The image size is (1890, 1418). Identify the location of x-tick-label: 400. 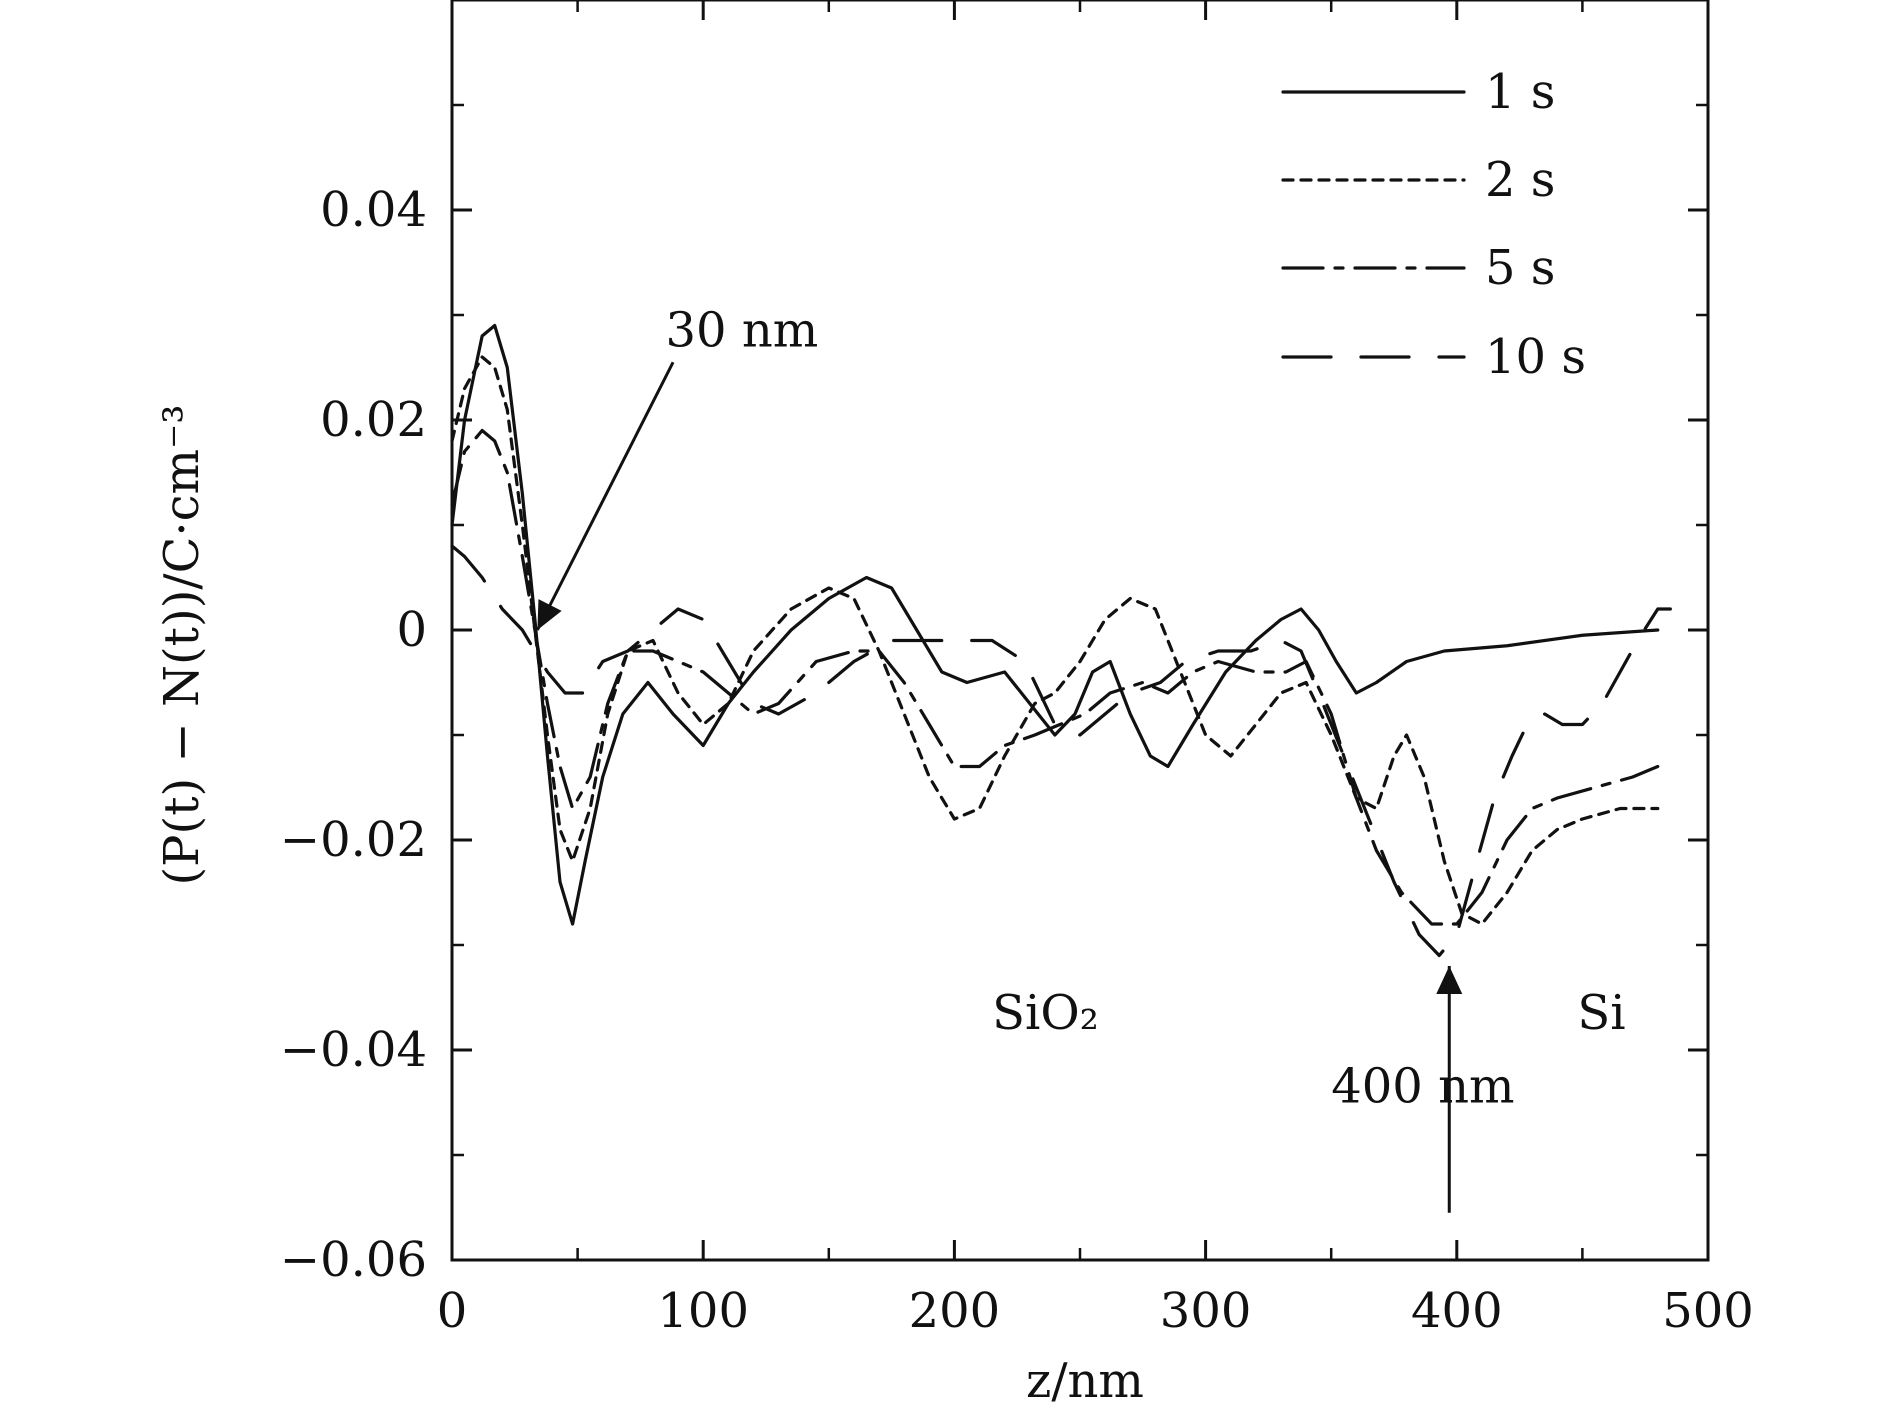
(1457, 1311).